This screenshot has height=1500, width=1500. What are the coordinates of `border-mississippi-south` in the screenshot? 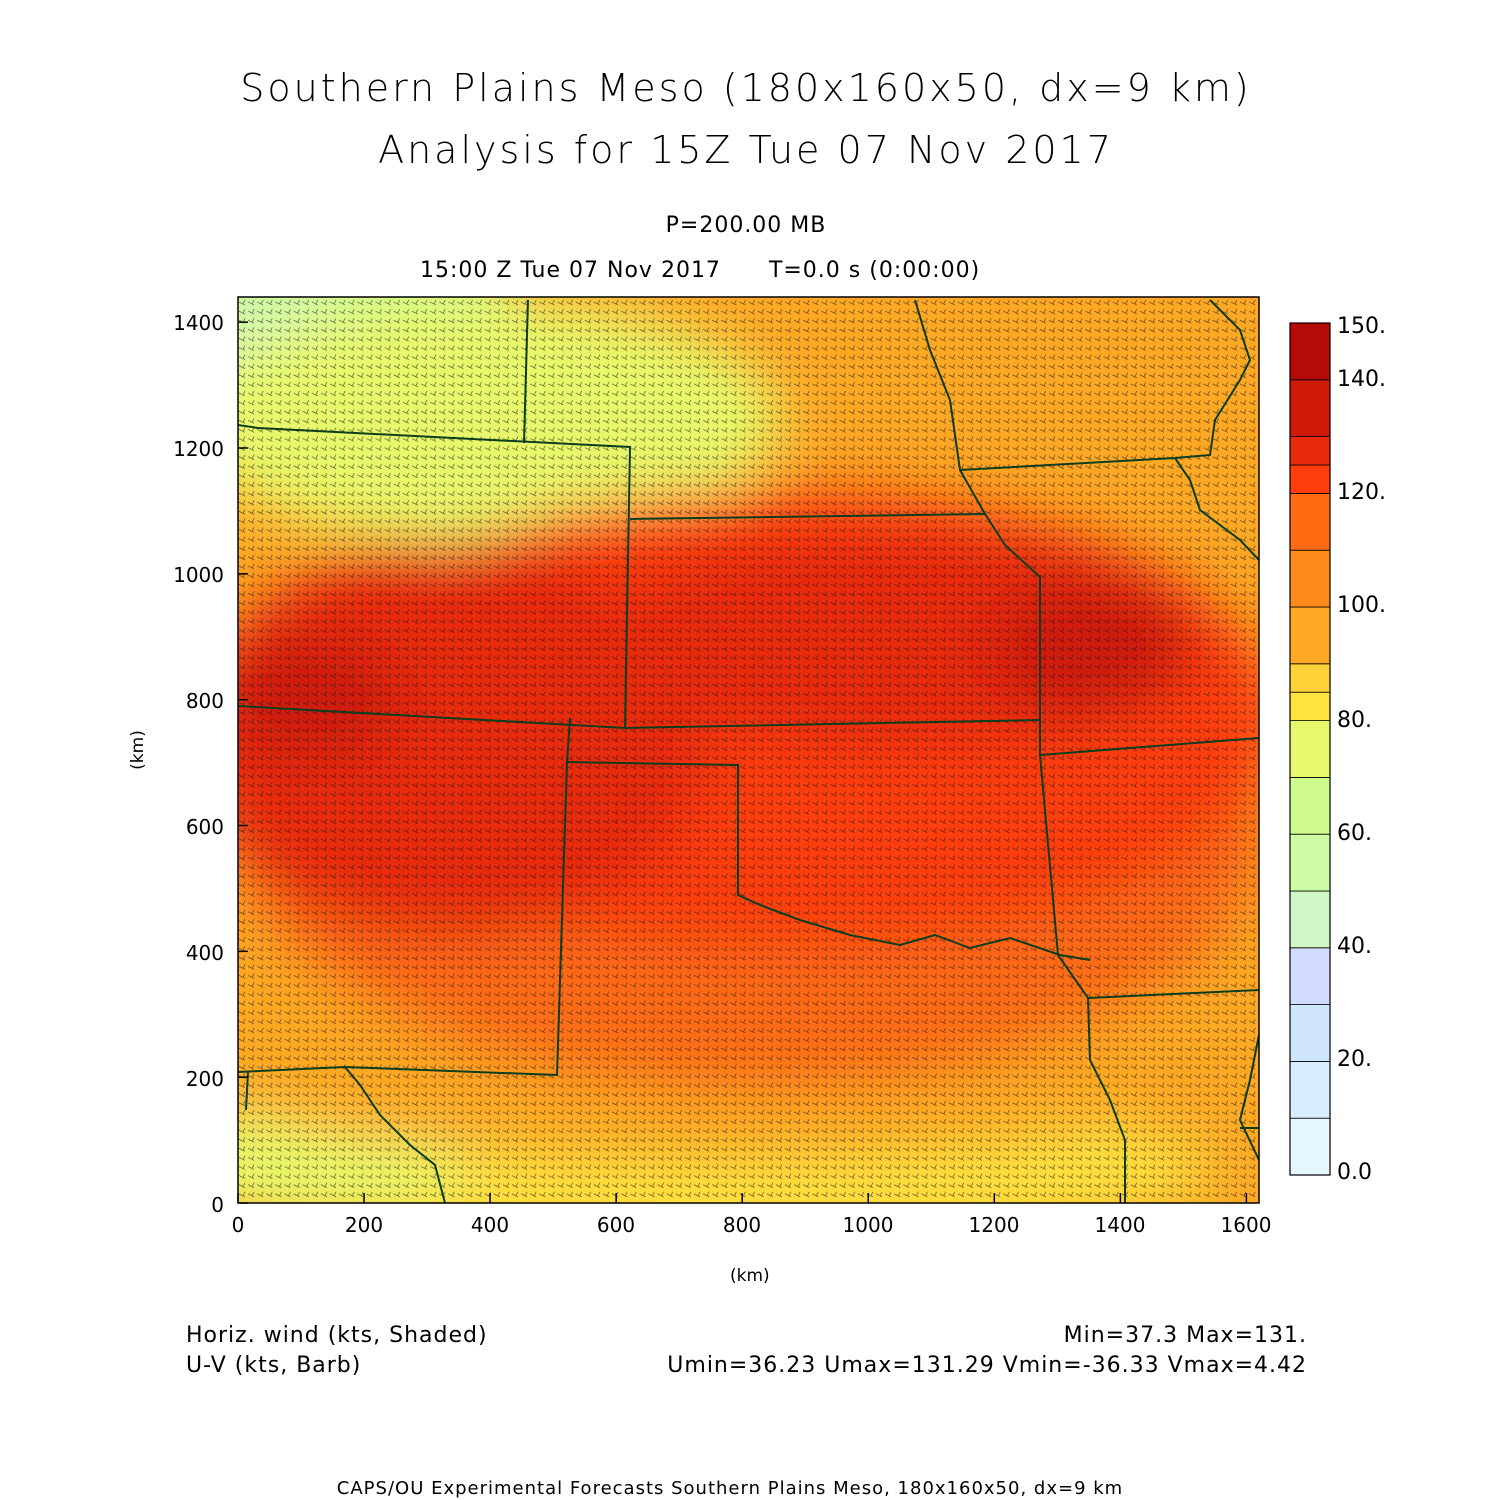 It's located at (1248, 1097).